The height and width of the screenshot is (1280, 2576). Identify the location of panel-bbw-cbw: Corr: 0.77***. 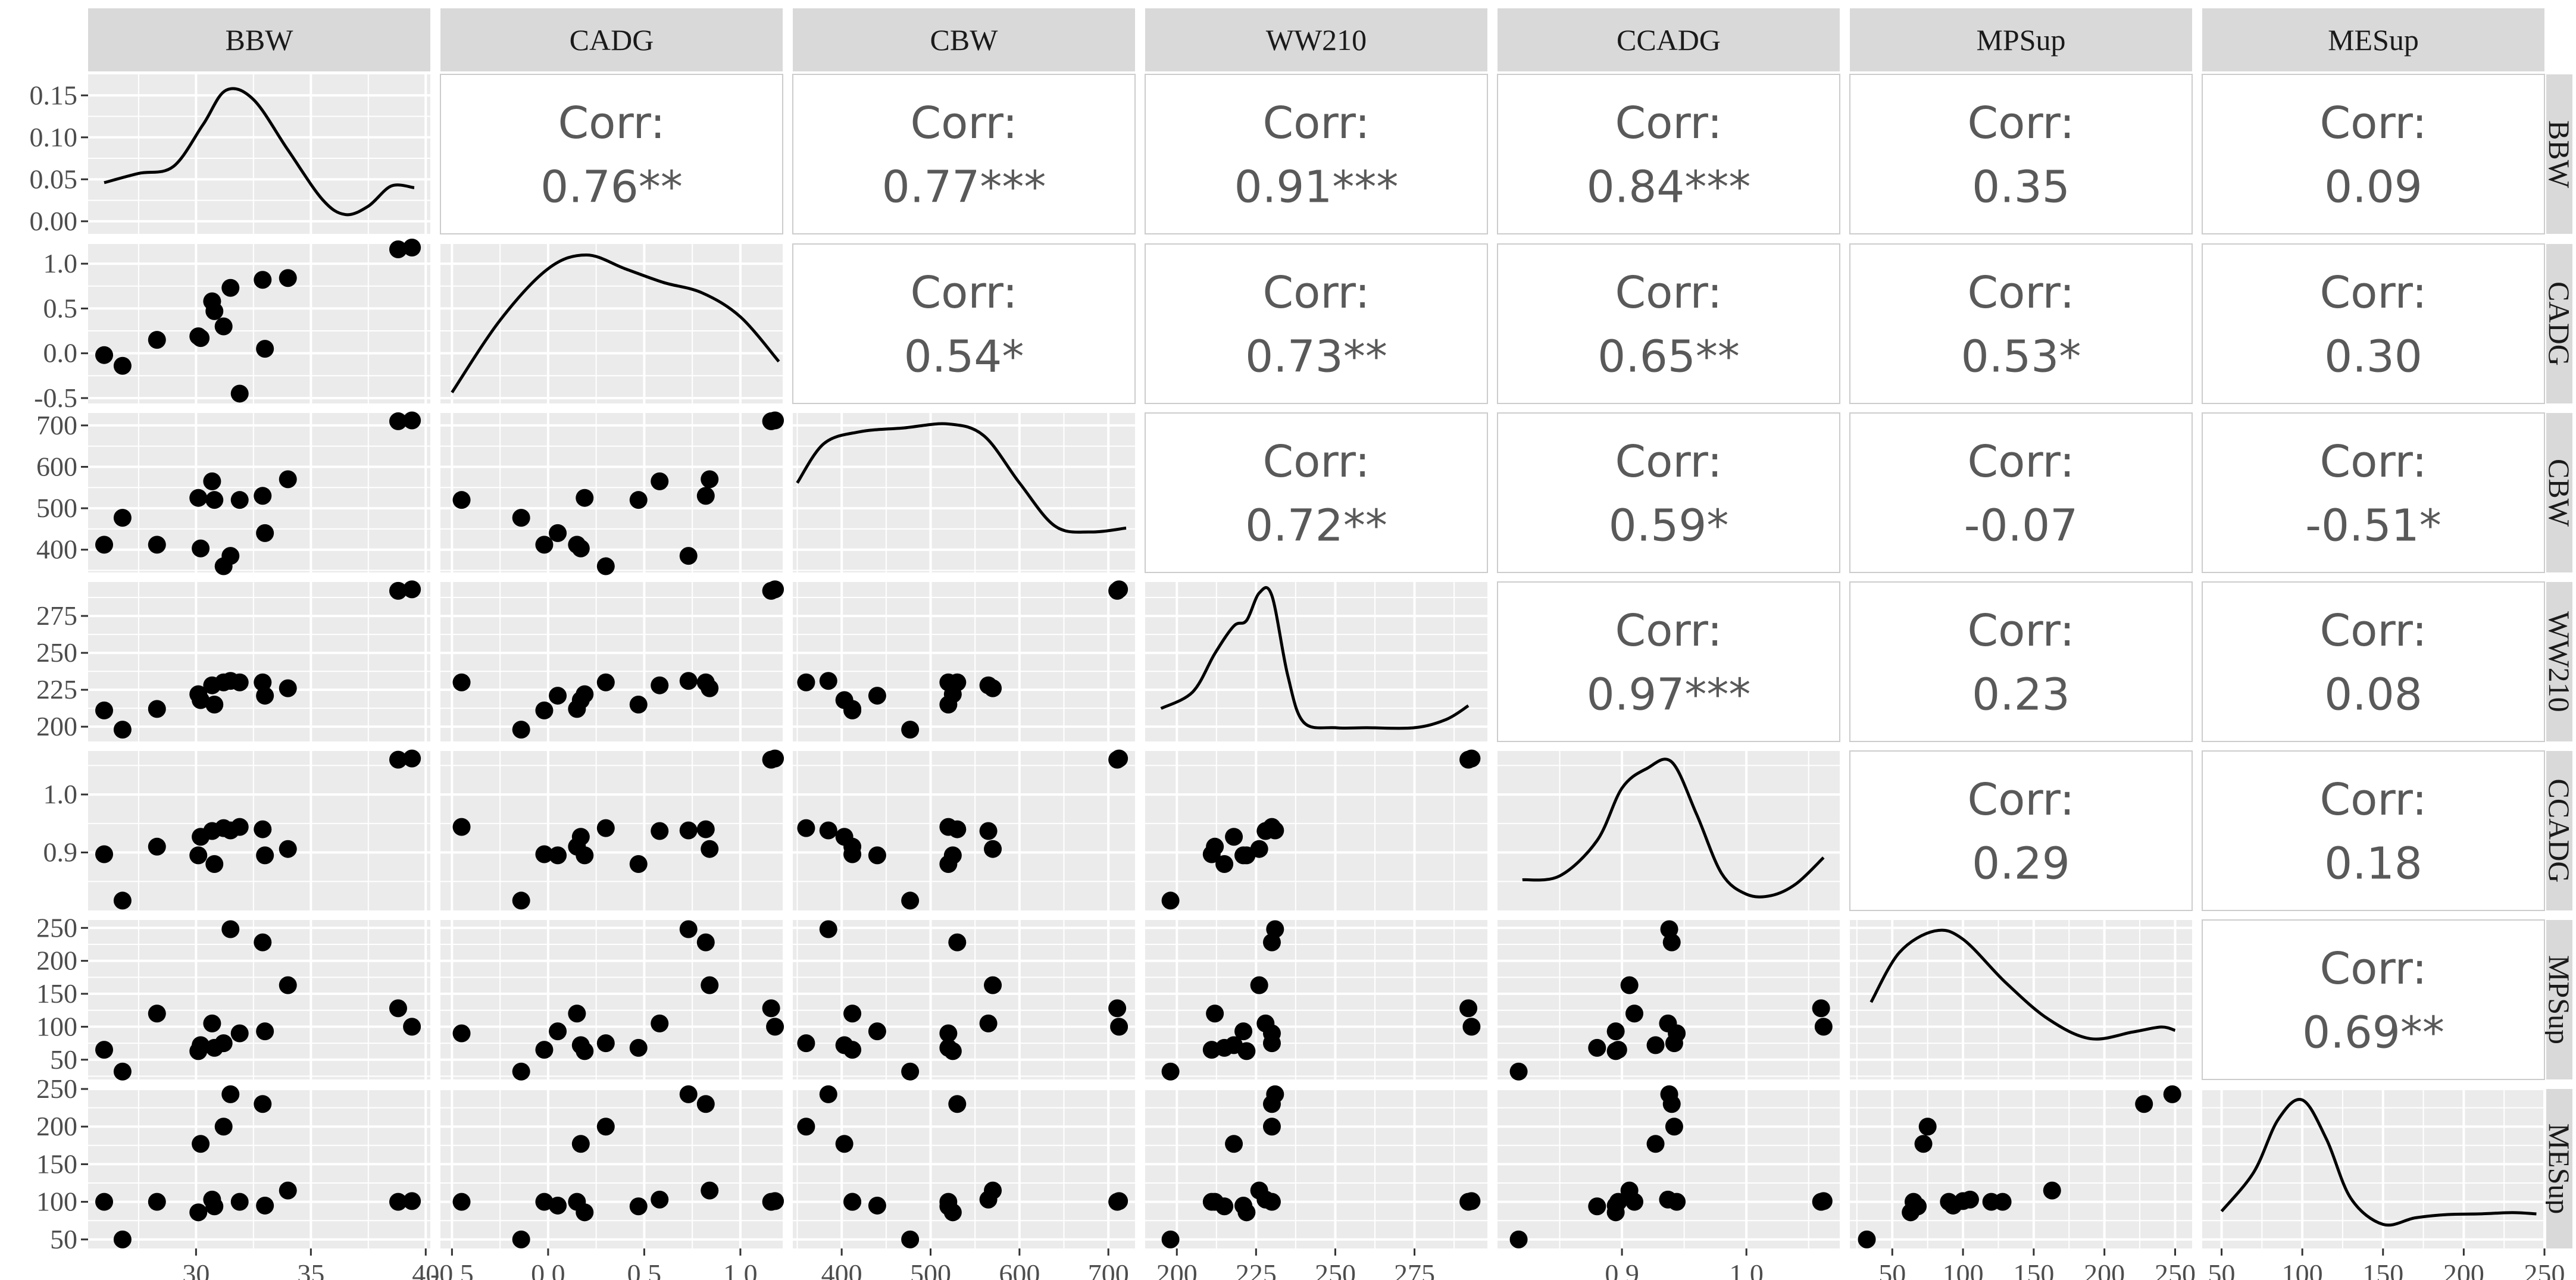
(964, 154).